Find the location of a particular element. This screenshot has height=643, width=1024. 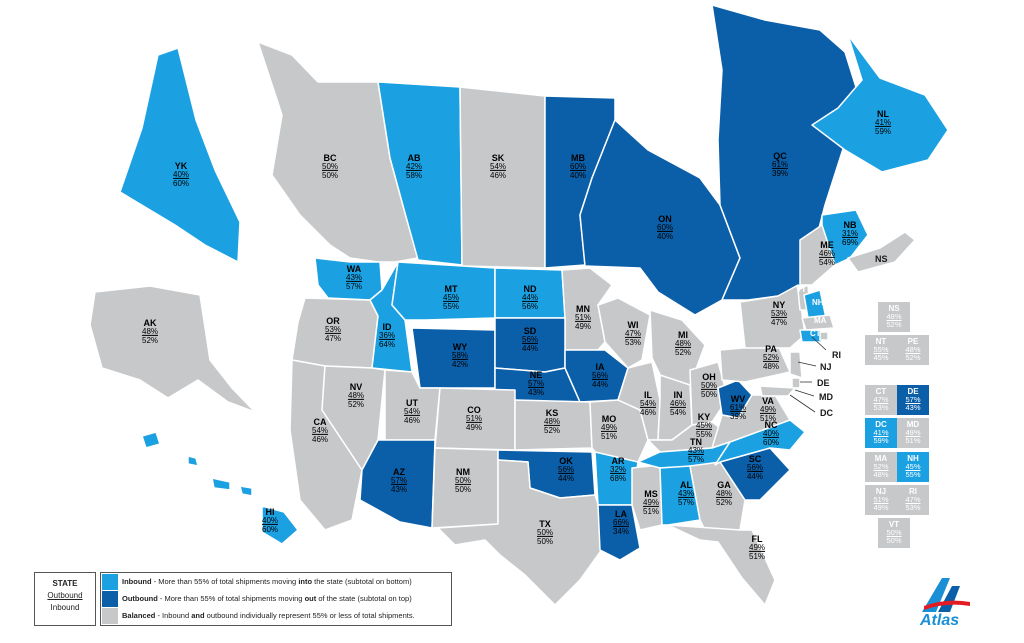

side-box-nj: NJ 51% 49% is located at coordinates (881, 500).